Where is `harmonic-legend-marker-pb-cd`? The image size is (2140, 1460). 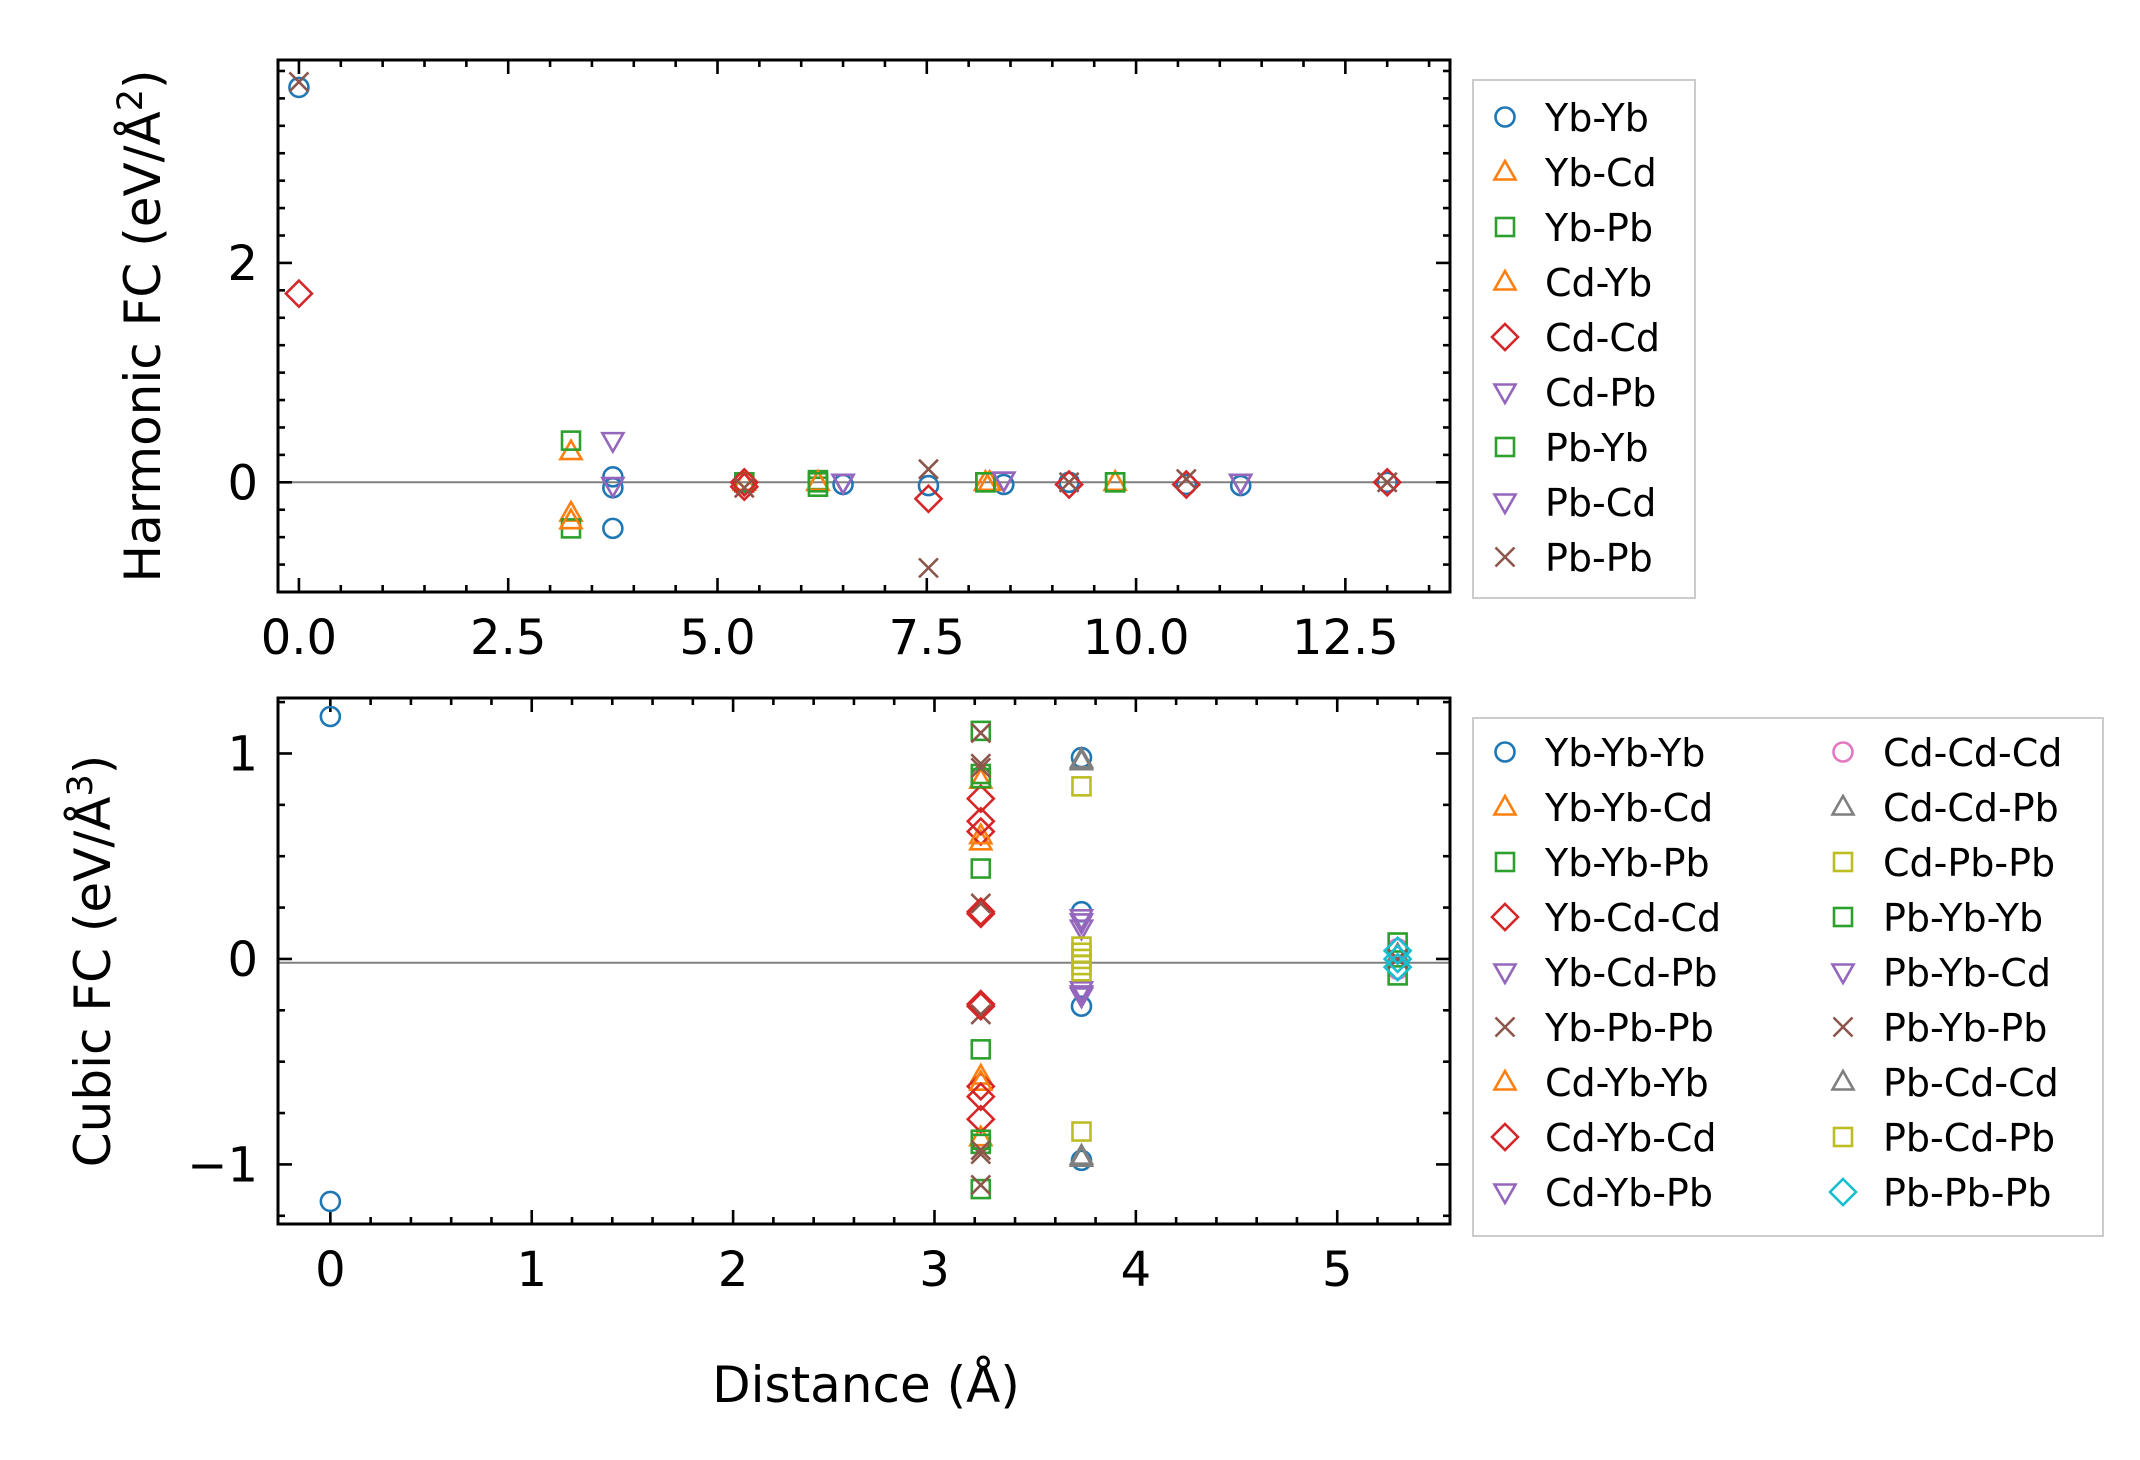 harmonic-legend-marker-pb-cd is located at coordinates (1505, 504).